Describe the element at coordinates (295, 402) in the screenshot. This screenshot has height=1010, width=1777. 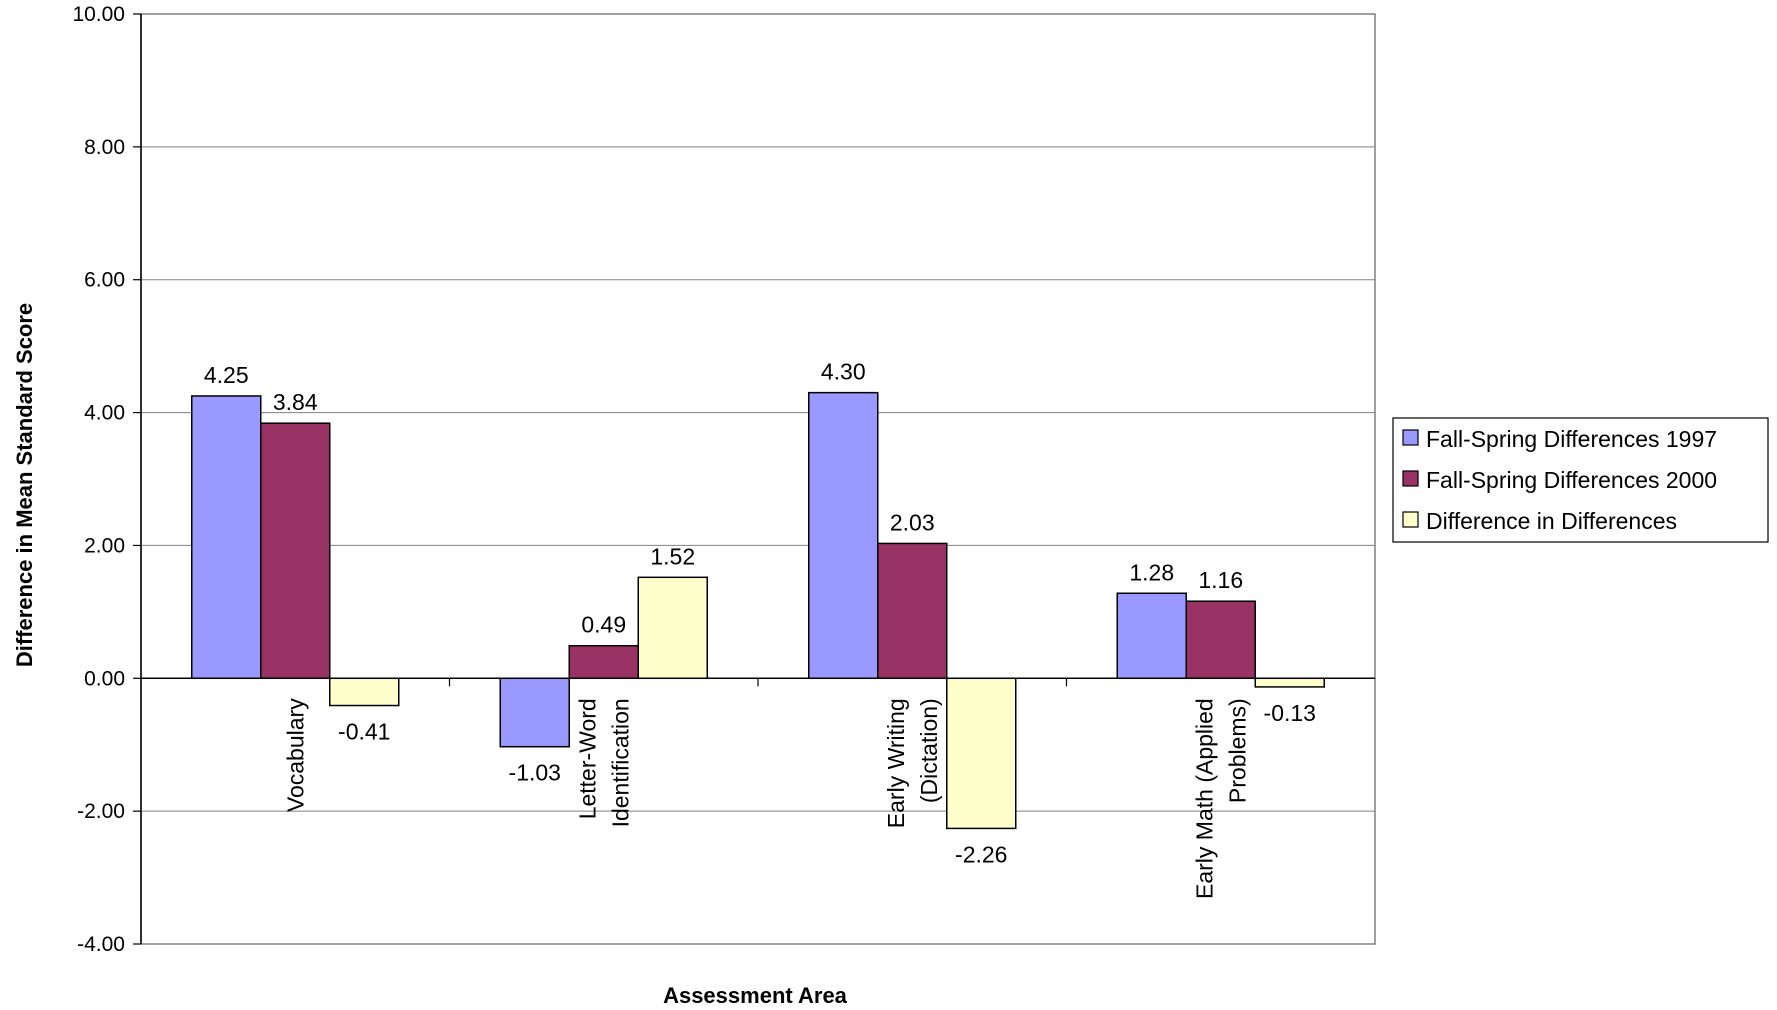
I see `data-label: 3.84` at that location.